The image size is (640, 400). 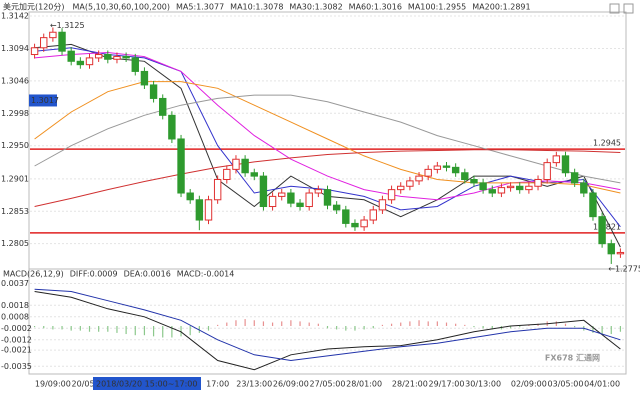 What do you see at coordinates (50, 7) in the screenshot?
I see `subtitle: (120分)` at bounding box center [50, 7].